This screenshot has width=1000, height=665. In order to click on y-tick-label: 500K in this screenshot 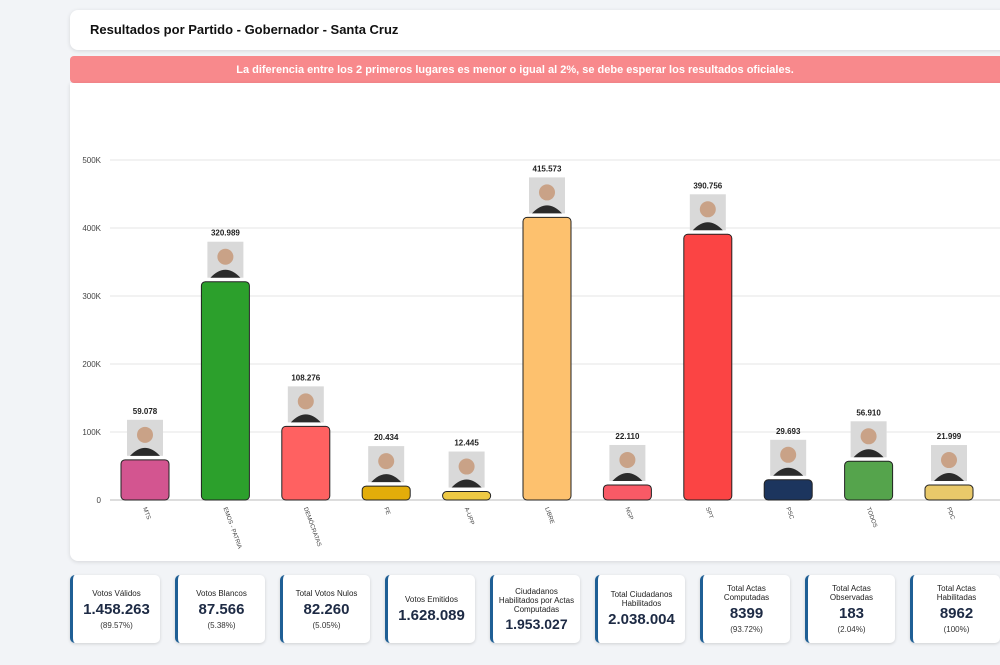, I will do `click(91, 160)`.